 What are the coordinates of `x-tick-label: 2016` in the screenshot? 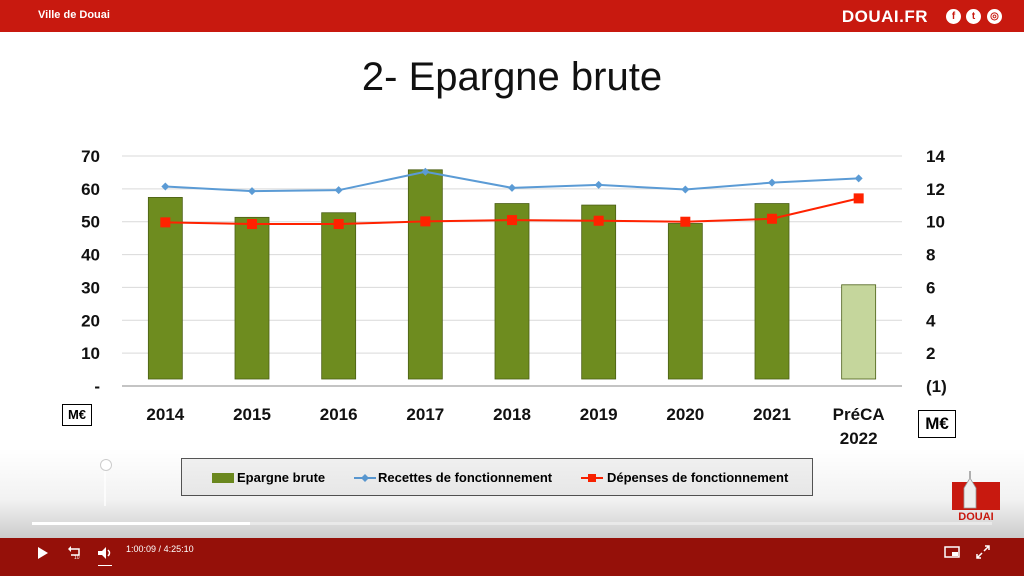 It's located at (339, 414).